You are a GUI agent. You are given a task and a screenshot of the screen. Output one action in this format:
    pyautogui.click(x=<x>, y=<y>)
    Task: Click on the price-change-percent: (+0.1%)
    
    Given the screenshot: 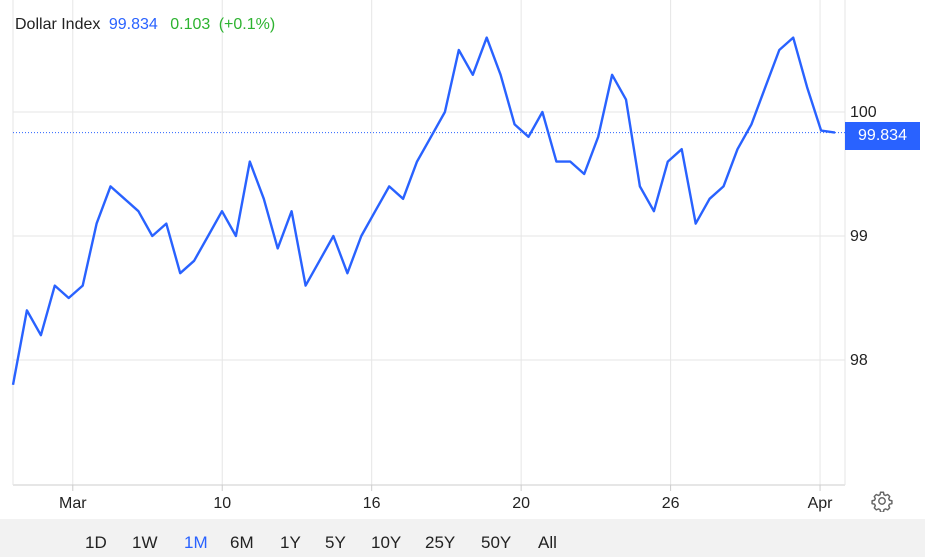 What is the action you would take?
    pyautogui.click(x=247, y=24)
    